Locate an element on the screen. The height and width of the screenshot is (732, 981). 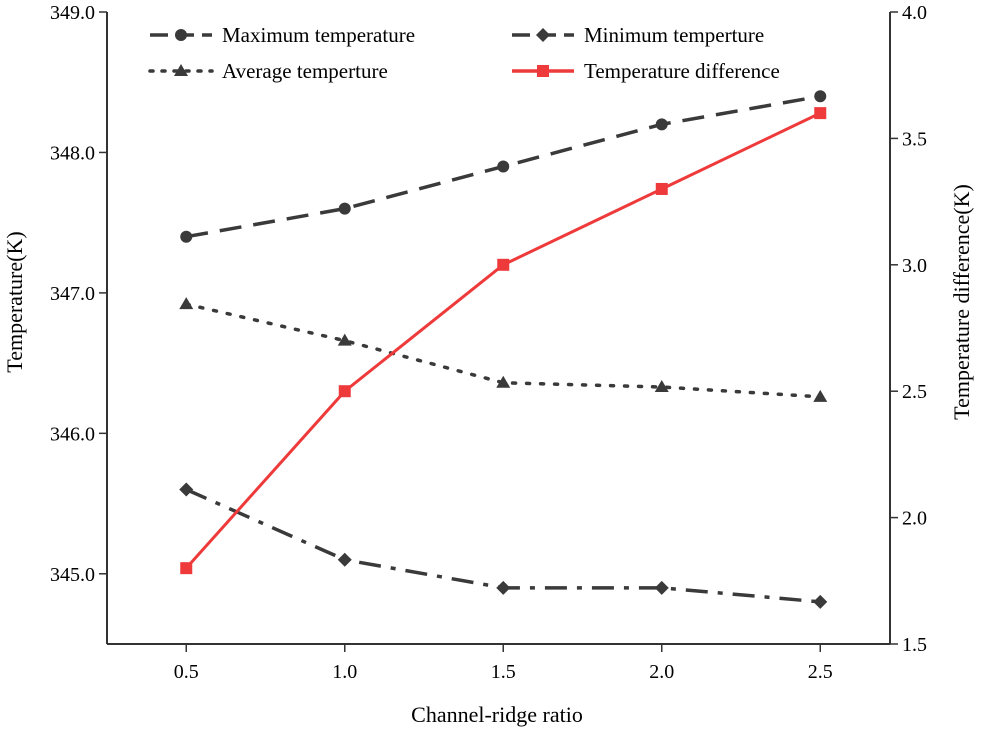
y-left-tick-label: 347.0 is located at coordinates (72, 294).